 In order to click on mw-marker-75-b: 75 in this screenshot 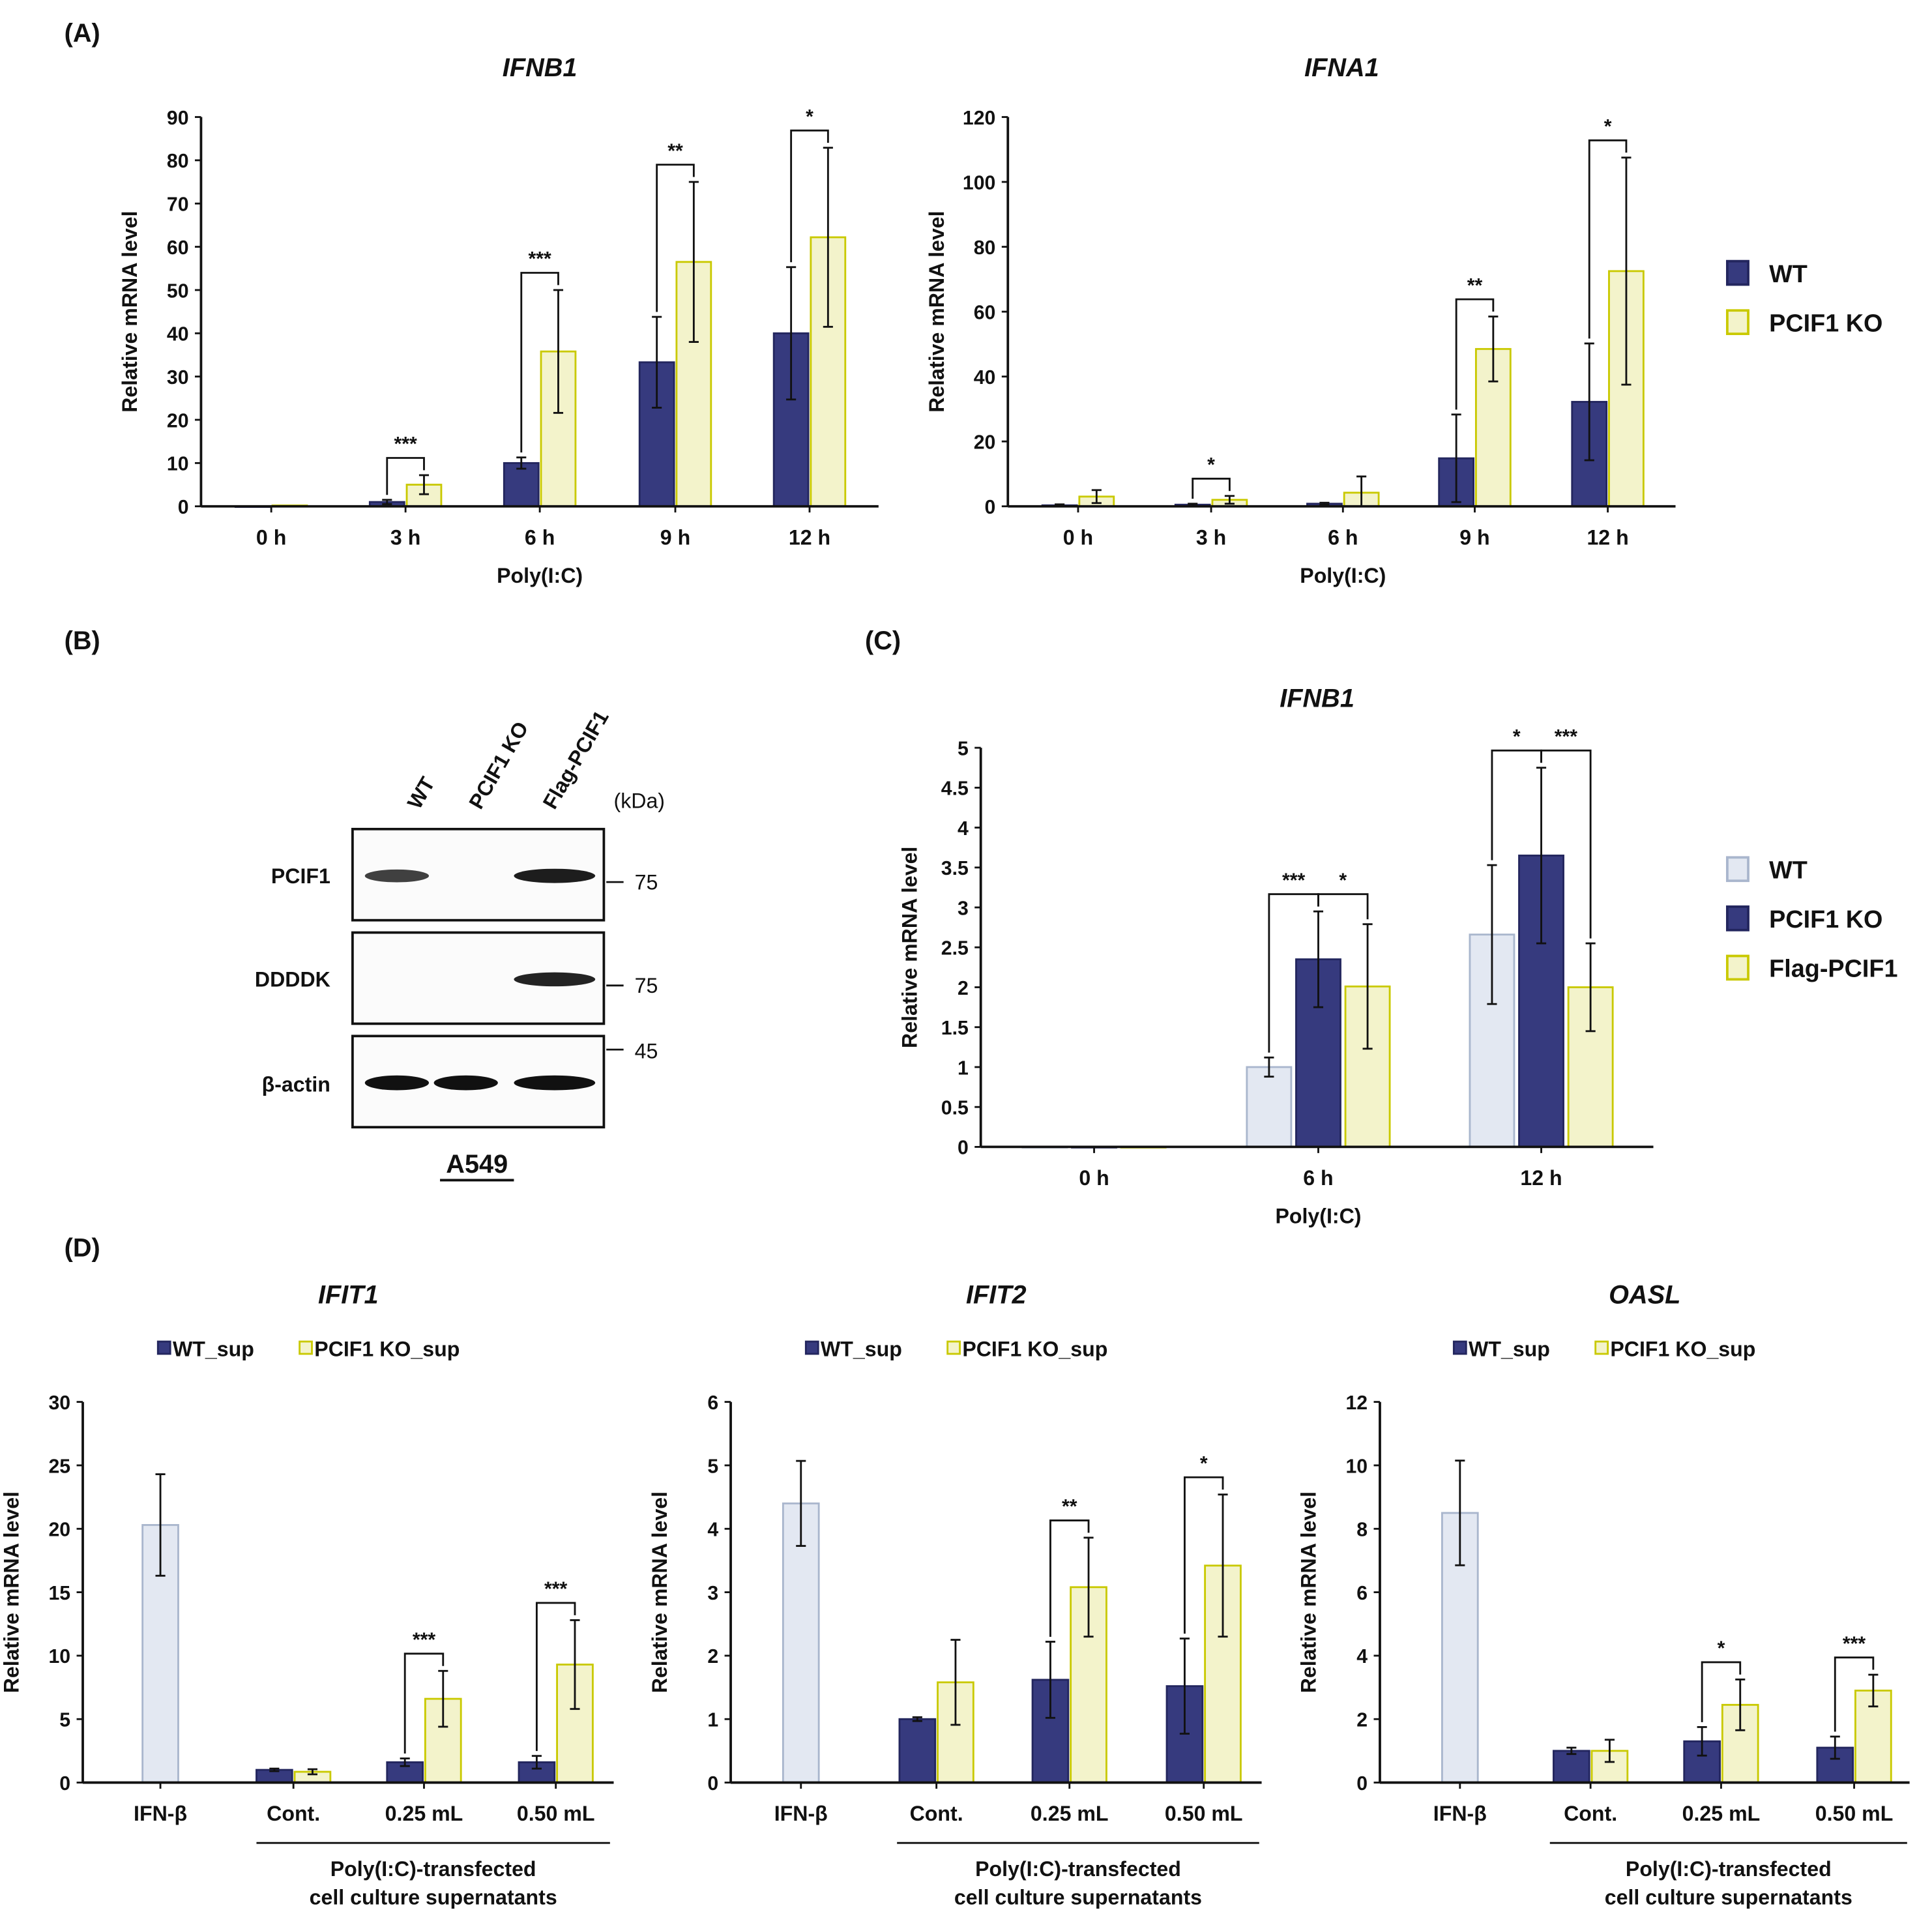, I will do `click(646, 986)`.